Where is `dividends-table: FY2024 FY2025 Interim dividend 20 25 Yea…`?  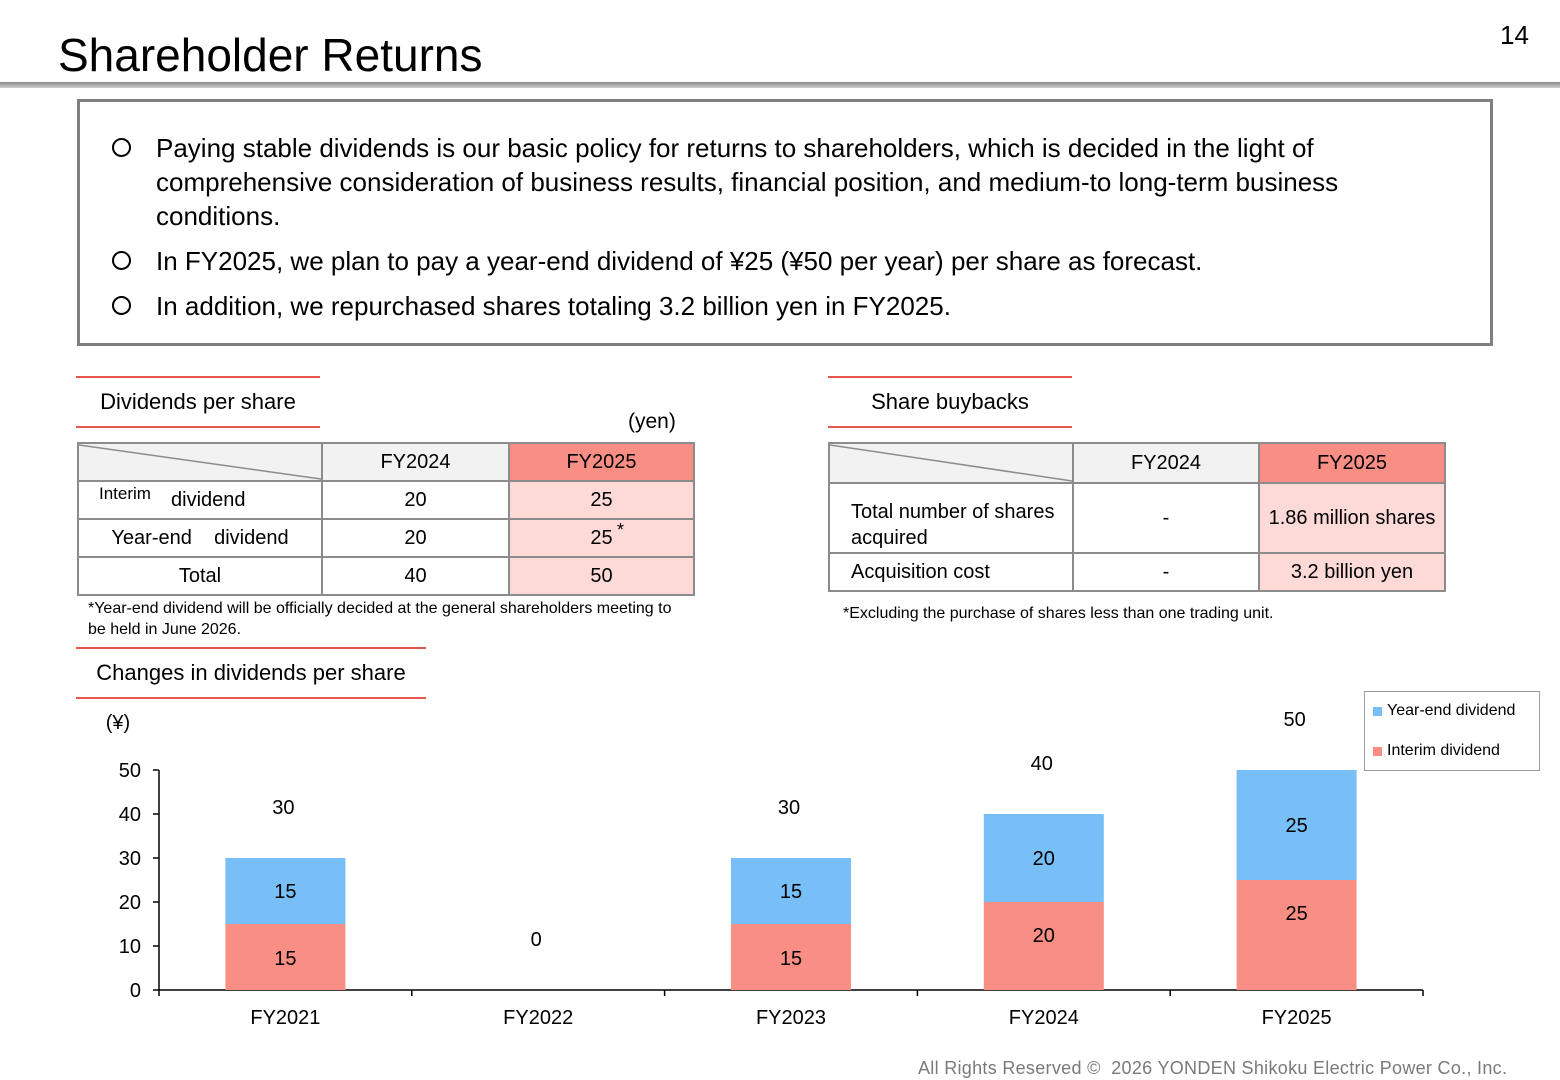
dividends-table: FY2024 FY2025 Interim dividend 20 25 Yea… is located at coordinates (386, 519).